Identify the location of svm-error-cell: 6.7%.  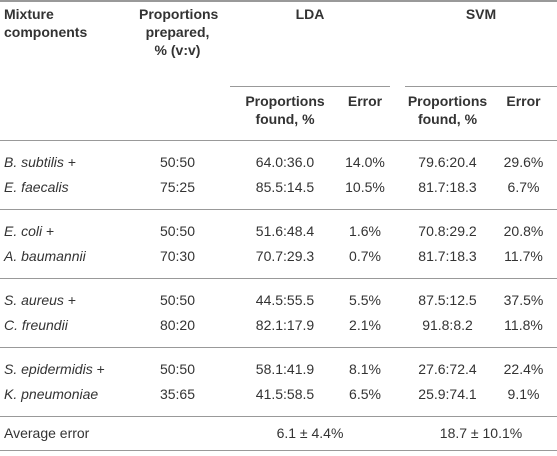
(523, 186).